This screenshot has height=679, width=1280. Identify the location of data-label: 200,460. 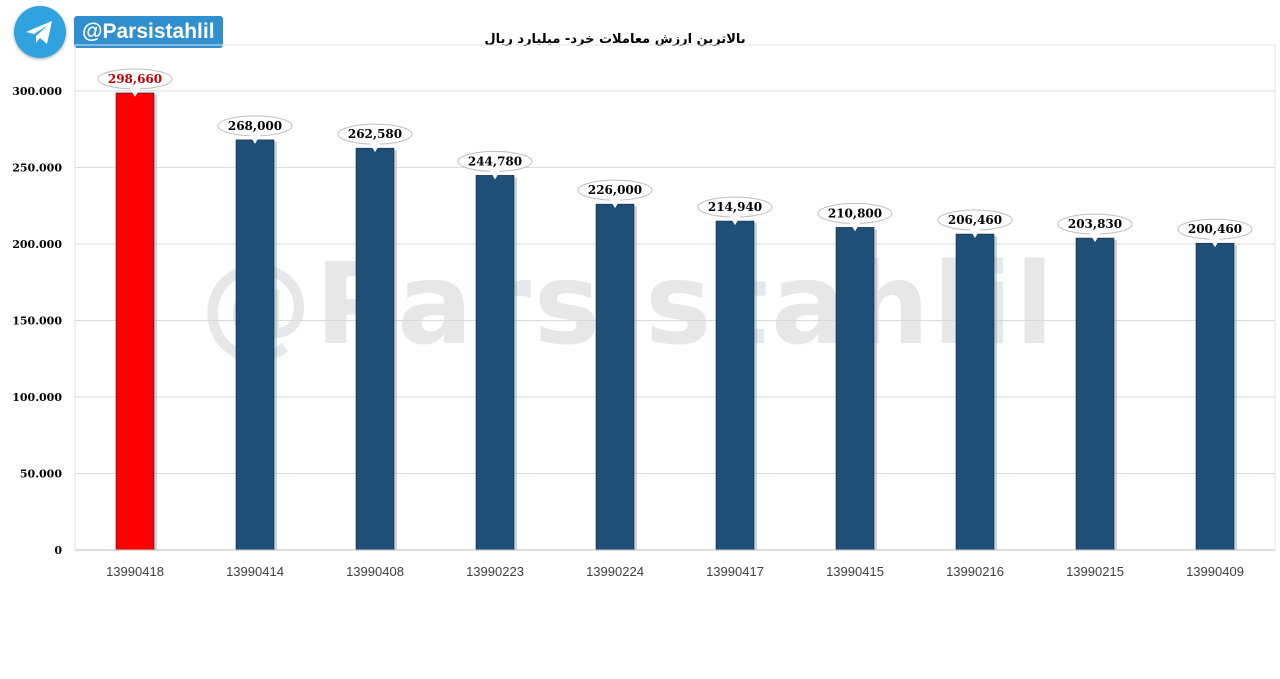
(1215, 229).